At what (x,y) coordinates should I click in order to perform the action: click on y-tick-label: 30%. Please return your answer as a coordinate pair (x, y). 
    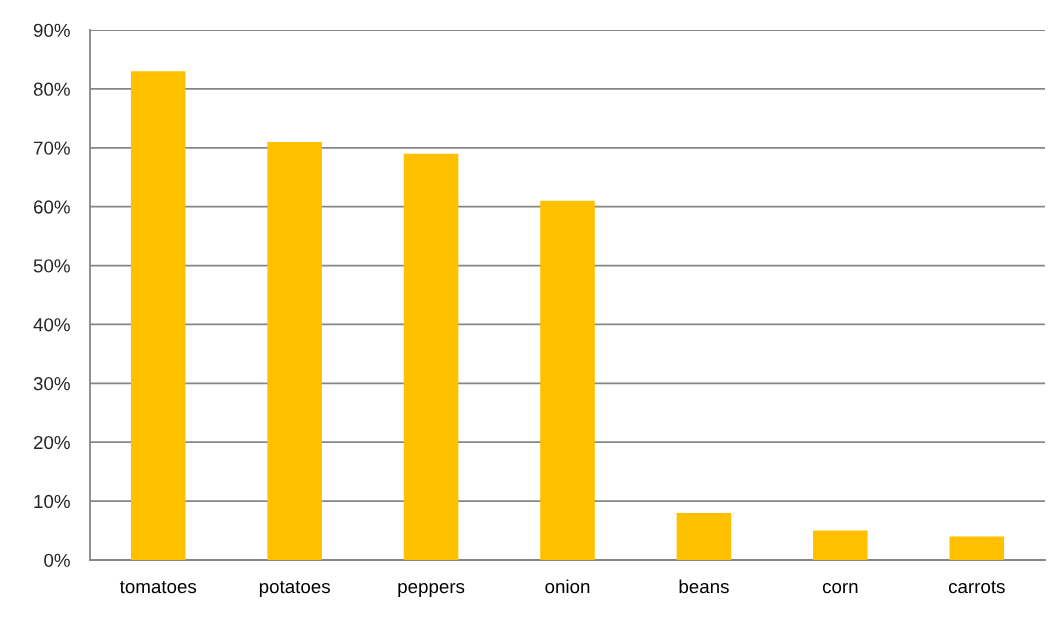
    Looking at the image, I should click on (51, 384).